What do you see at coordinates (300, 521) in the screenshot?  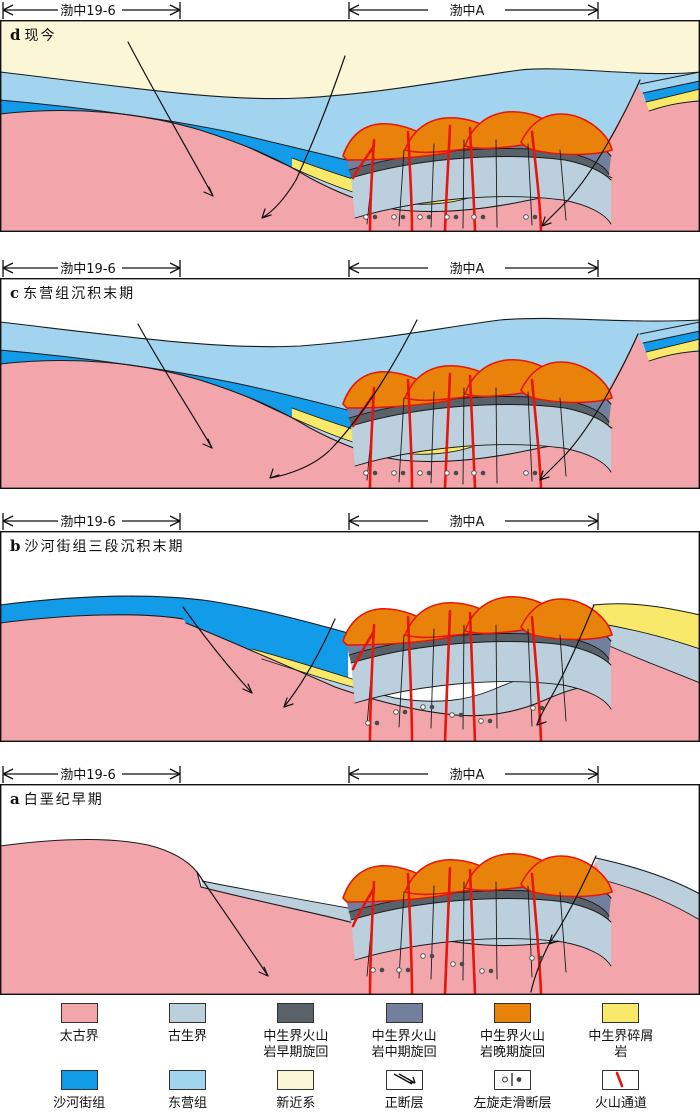 I see `extent-header-b: 渤中19-6 渤中A` at bounding box center [300, 521].